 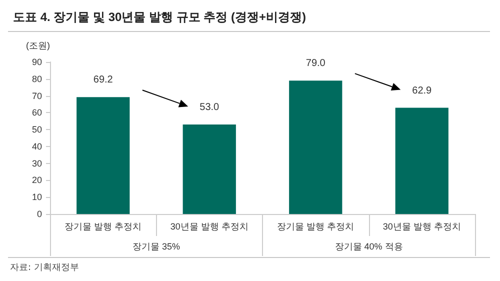 I want to click on data-label: 62.9, so click(x=422, y=90).